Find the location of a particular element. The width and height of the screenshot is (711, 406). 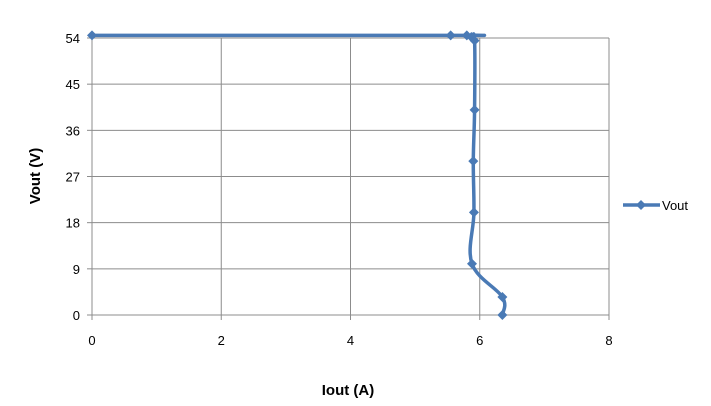

y-tick-label: 45 is located at coordinates (73, 84).